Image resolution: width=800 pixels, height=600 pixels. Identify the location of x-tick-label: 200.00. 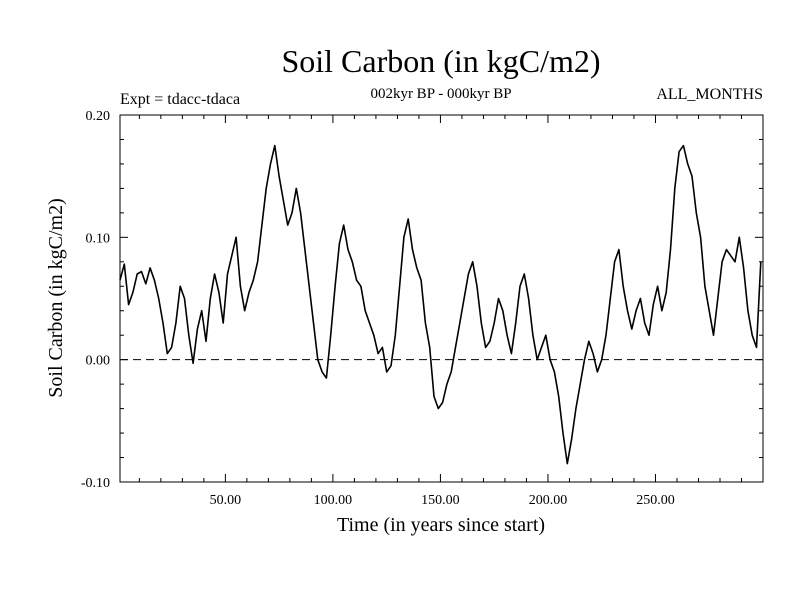
(548, 500).